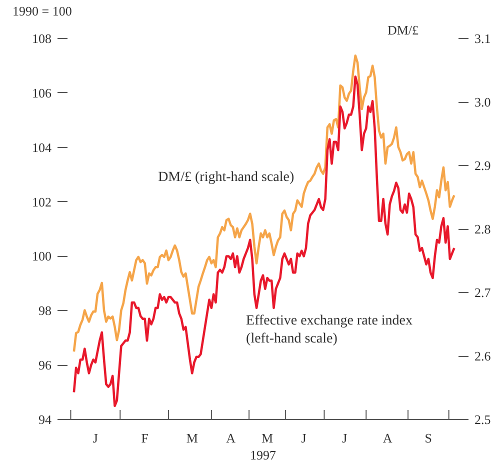 The width and height of the screenshot is (504, 462). I want to click on x-axis-title: 1997, so click(263, 455).